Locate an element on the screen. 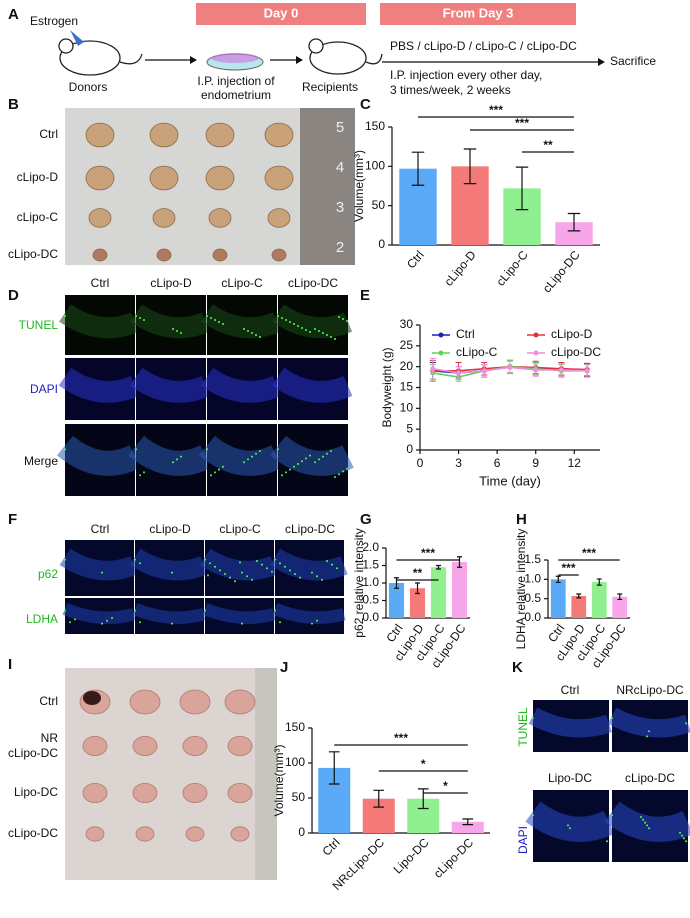 The image size is (690, 918). injection: endometrium is located at coordinates (236, 95).